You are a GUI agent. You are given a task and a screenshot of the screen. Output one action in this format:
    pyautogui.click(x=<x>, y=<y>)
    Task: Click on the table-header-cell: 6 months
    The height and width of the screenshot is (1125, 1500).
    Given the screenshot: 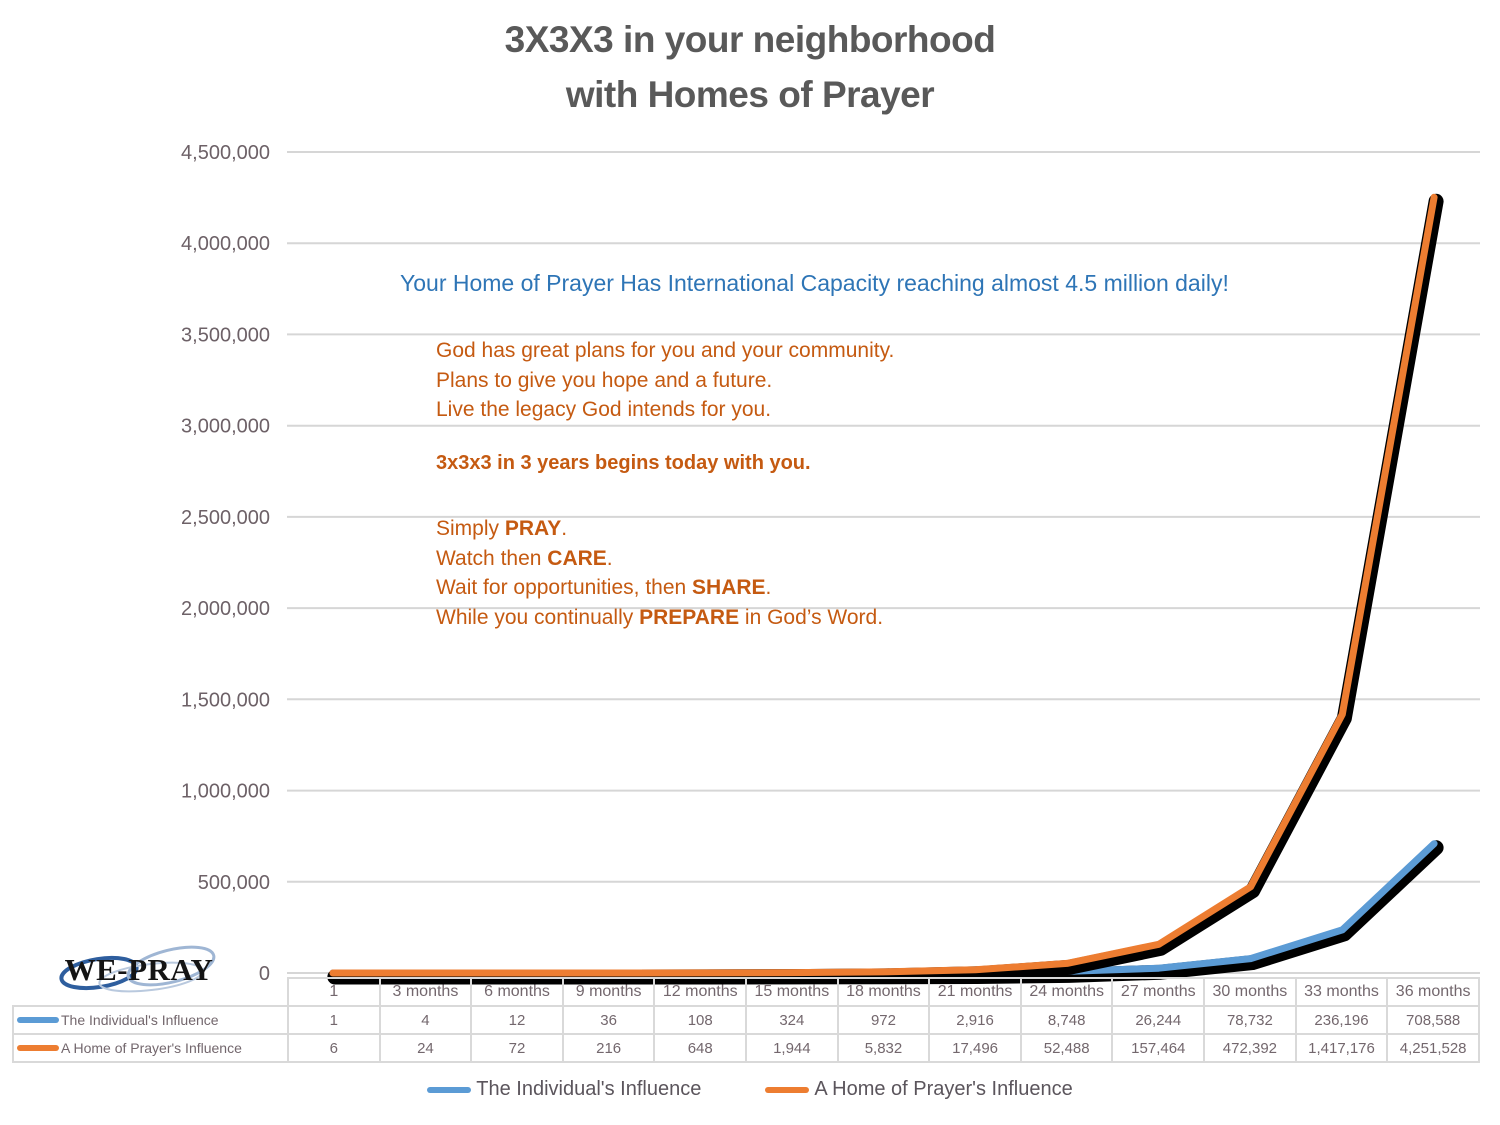 What is the action you would take?
    pyautogui.click(x=517, y=992)
    